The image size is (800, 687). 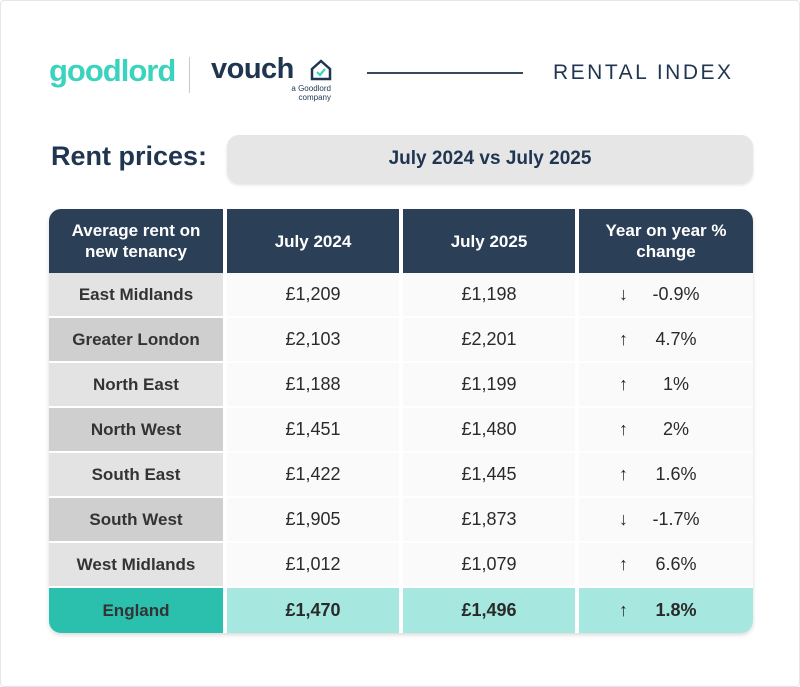 What do you see at coordinates (676, 474) in the screenshot?
I see `change-value: 1.6%` at bounding box center [676, 474].